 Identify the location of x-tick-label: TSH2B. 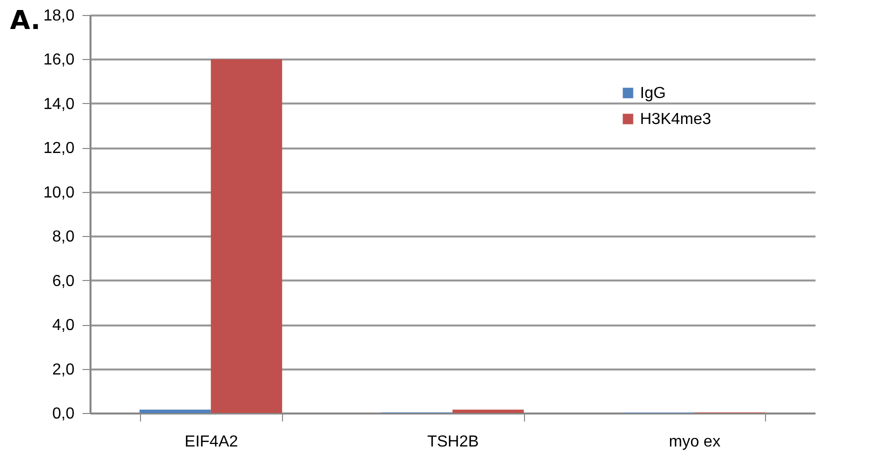
(453, 442).